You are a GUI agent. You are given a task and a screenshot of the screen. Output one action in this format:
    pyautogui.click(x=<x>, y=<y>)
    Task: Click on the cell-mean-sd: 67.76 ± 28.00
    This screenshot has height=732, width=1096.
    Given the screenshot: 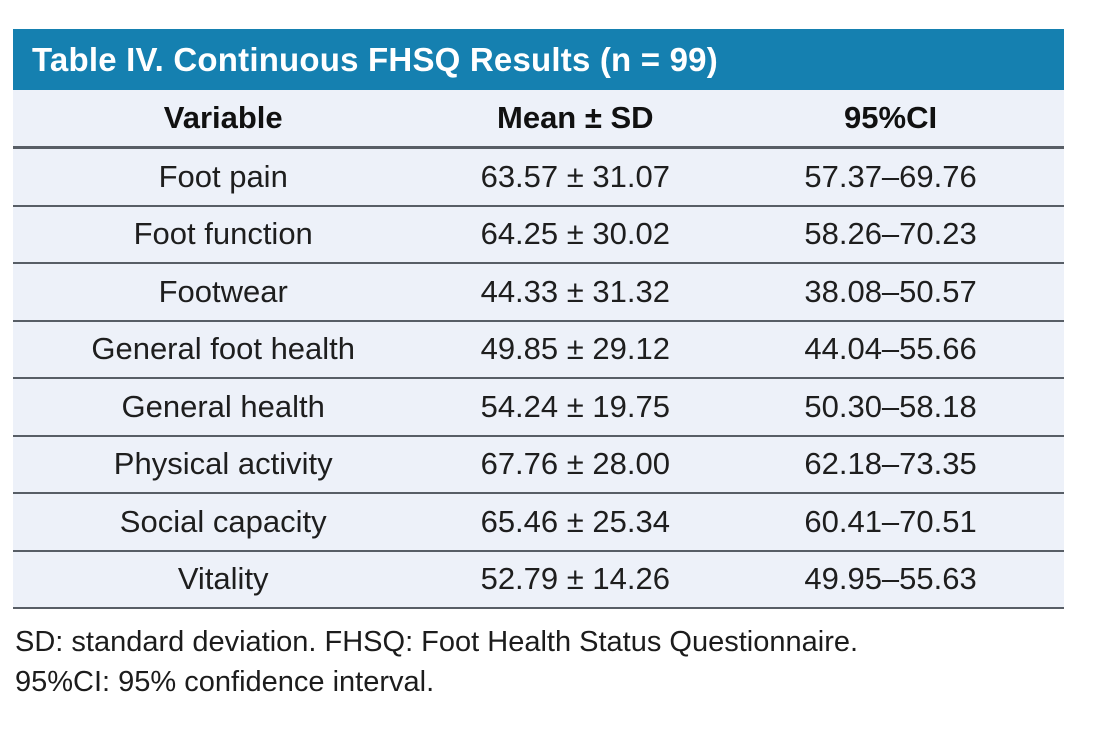 What is the action you would take?
    pyautogui.click(x=575, y=464)
    